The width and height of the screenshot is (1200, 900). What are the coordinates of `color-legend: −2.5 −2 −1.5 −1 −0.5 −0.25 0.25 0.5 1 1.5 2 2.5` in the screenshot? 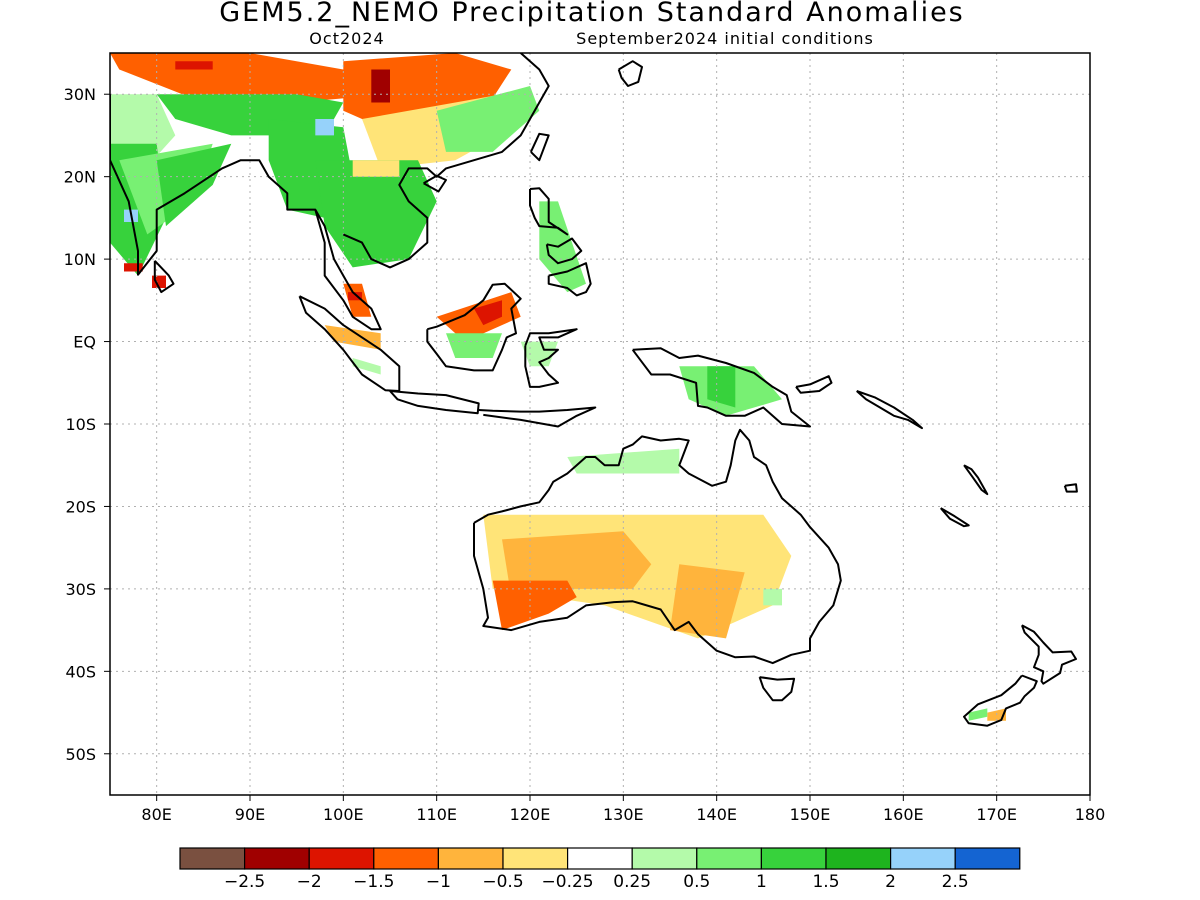 It's located at (600, 869).